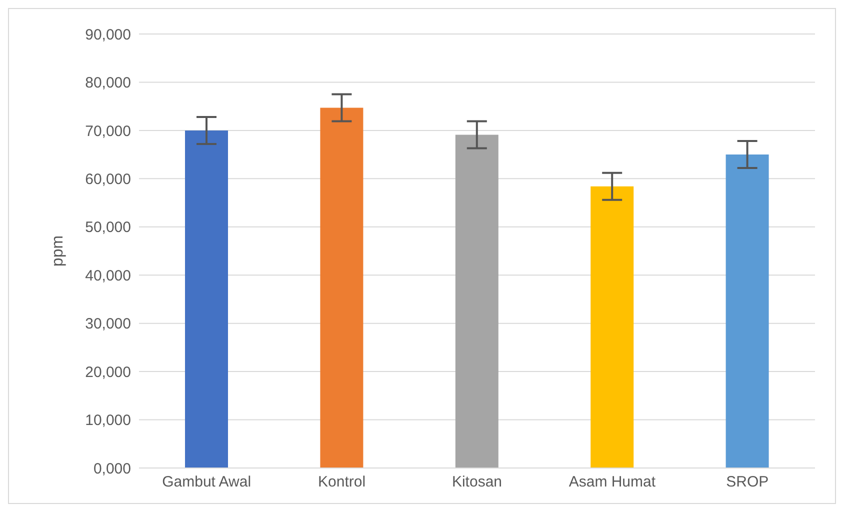 Image resolution: width=844 pixels, height=514 pixels. I want to click on x-tick-label: Kitosan, so click(477, 482).